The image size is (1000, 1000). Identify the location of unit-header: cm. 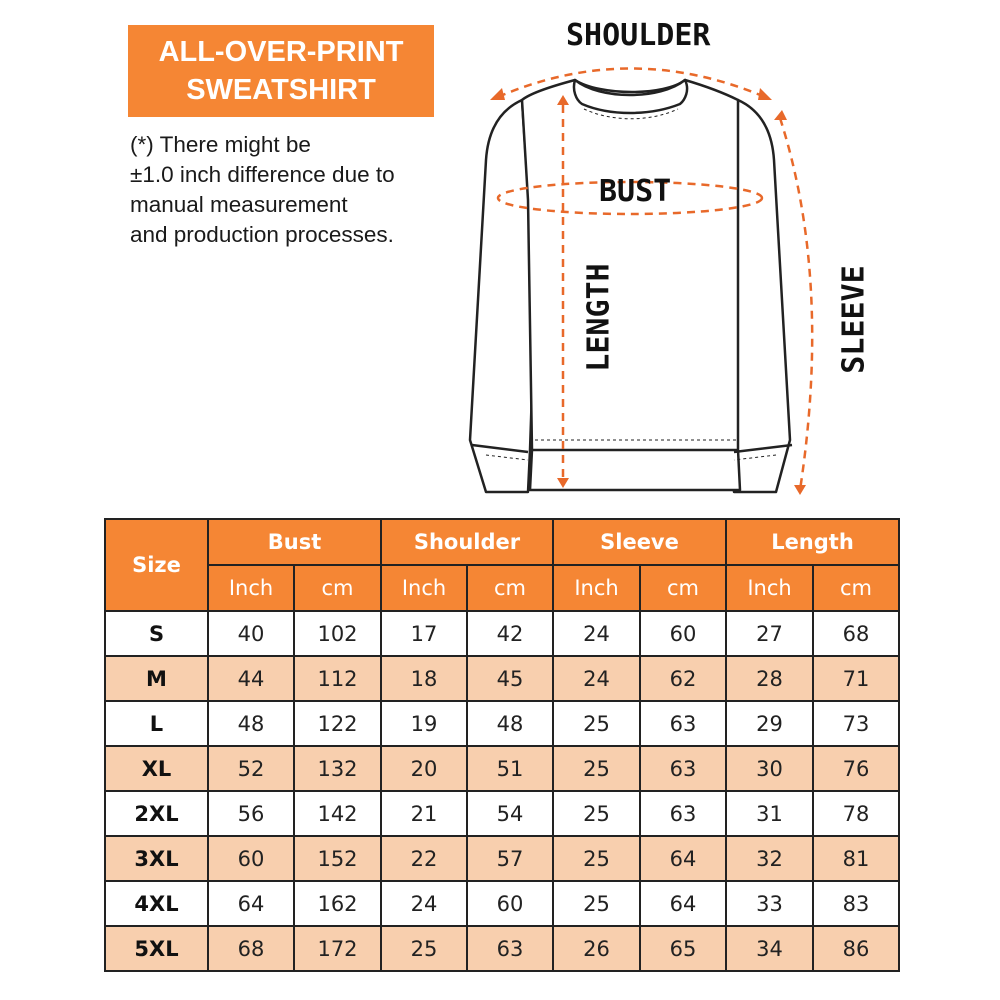
(856, 588).